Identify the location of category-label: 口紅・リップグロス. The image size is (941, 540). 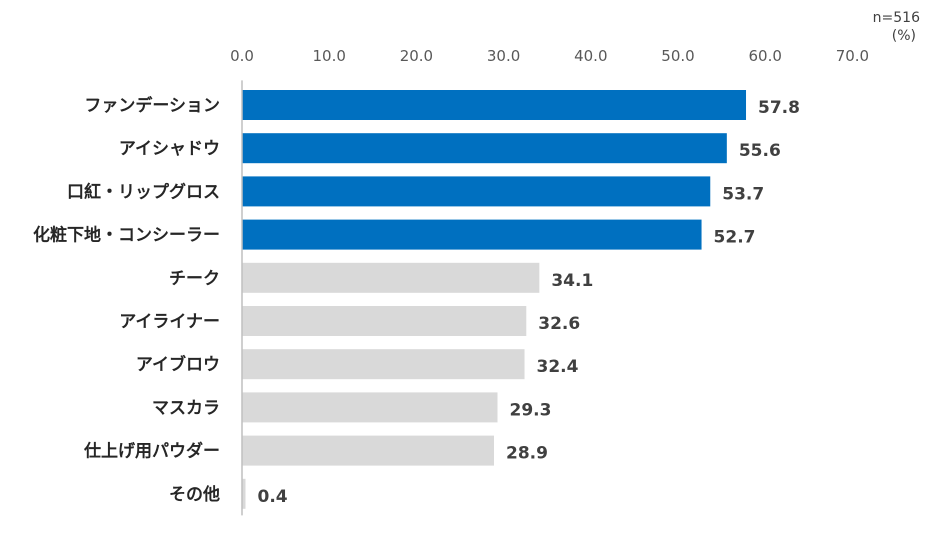
(143, 191).